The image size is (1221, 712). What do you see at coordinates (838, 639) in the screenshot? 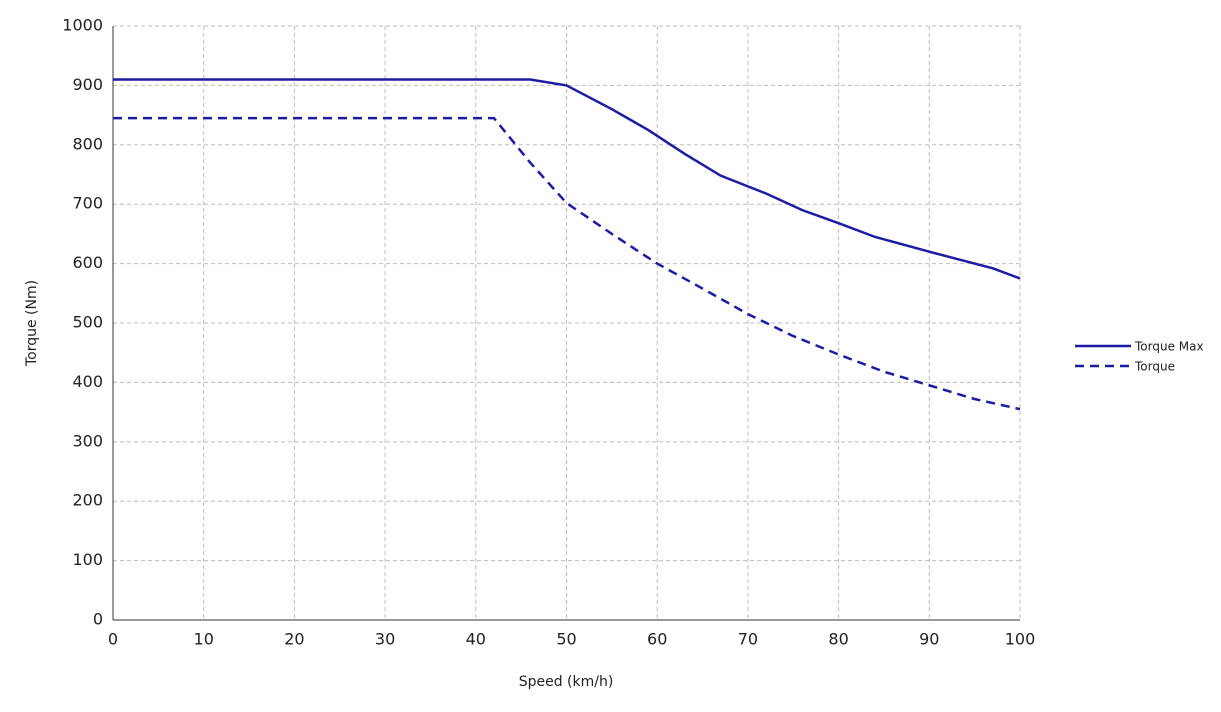
I see `x-tick-label: 80` at bounding box center [838, 639].